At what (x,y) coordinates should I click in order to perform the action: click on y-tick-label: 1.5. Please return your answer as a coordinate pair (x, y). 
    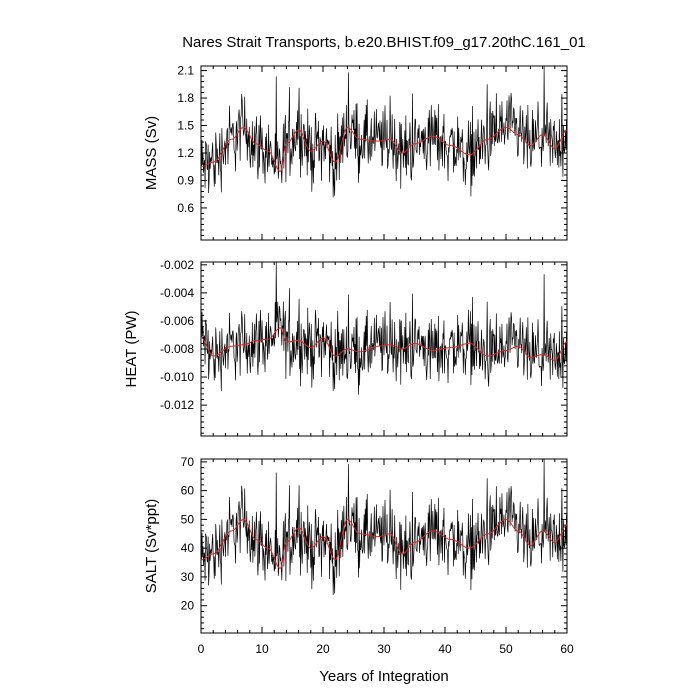
    Looking at the image, I should click on (185, 126).